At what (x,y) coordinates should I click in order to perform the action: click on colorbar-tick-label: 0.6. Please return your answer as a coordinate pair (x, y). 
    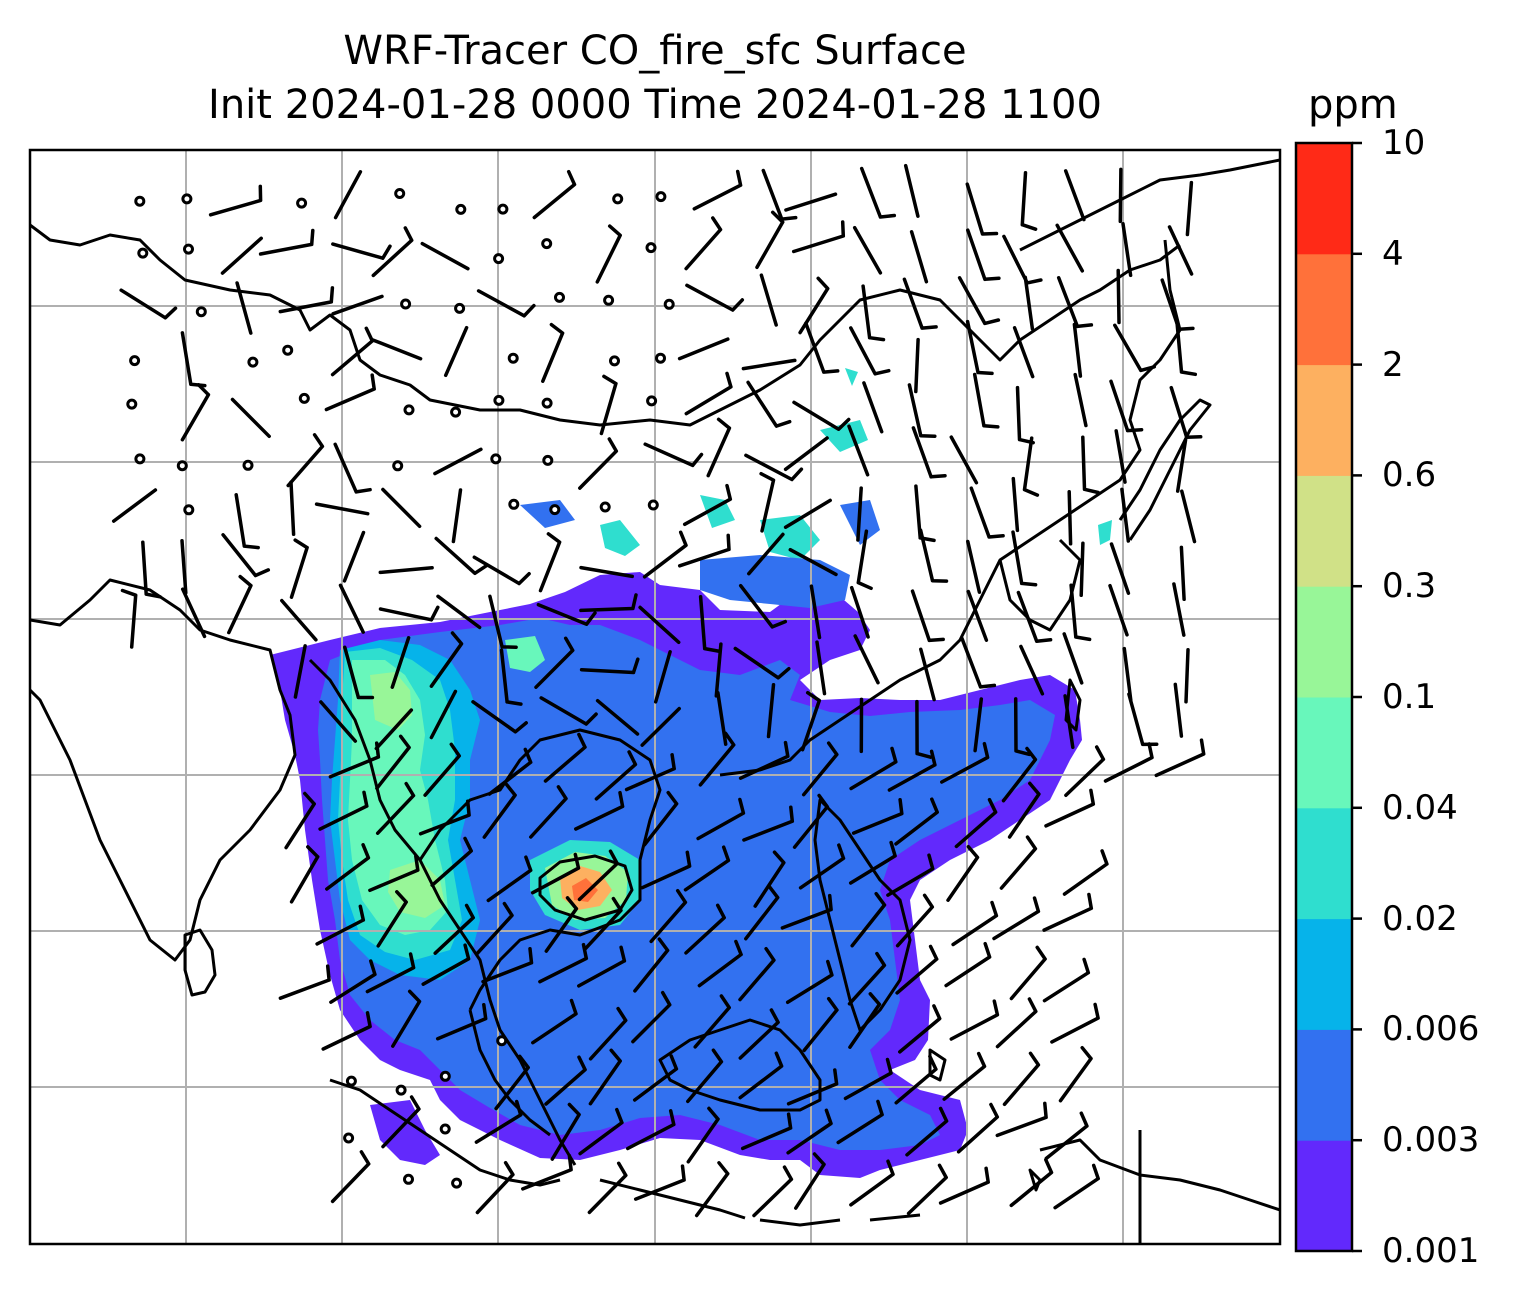
    Looking at the image, I should click on (1409, 475).